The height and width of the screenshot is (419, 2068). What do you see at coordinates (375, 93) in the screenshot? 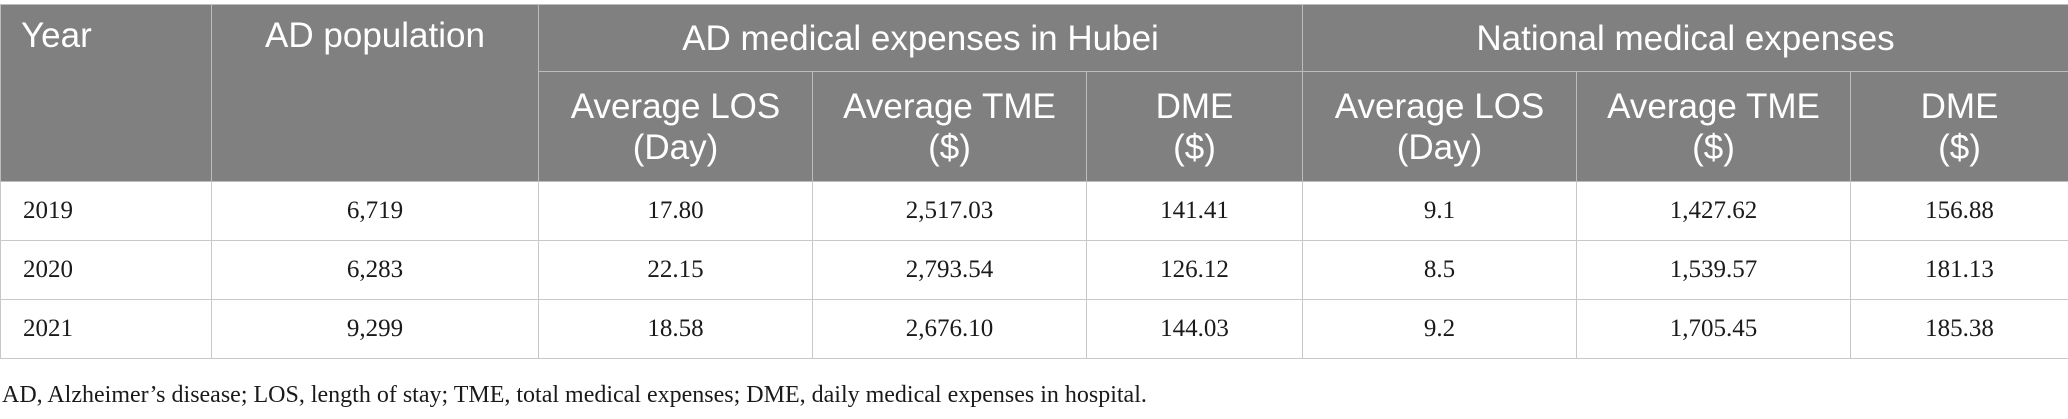
I see `header-population: AD population` at bounding box center [375, 93].